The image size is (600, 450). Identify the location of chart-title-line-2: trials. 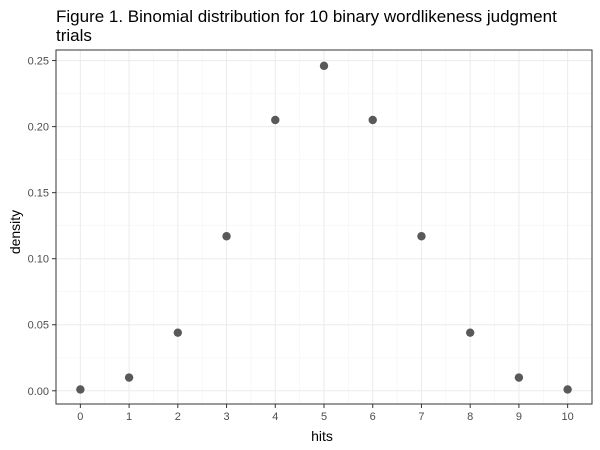
(74, 35).